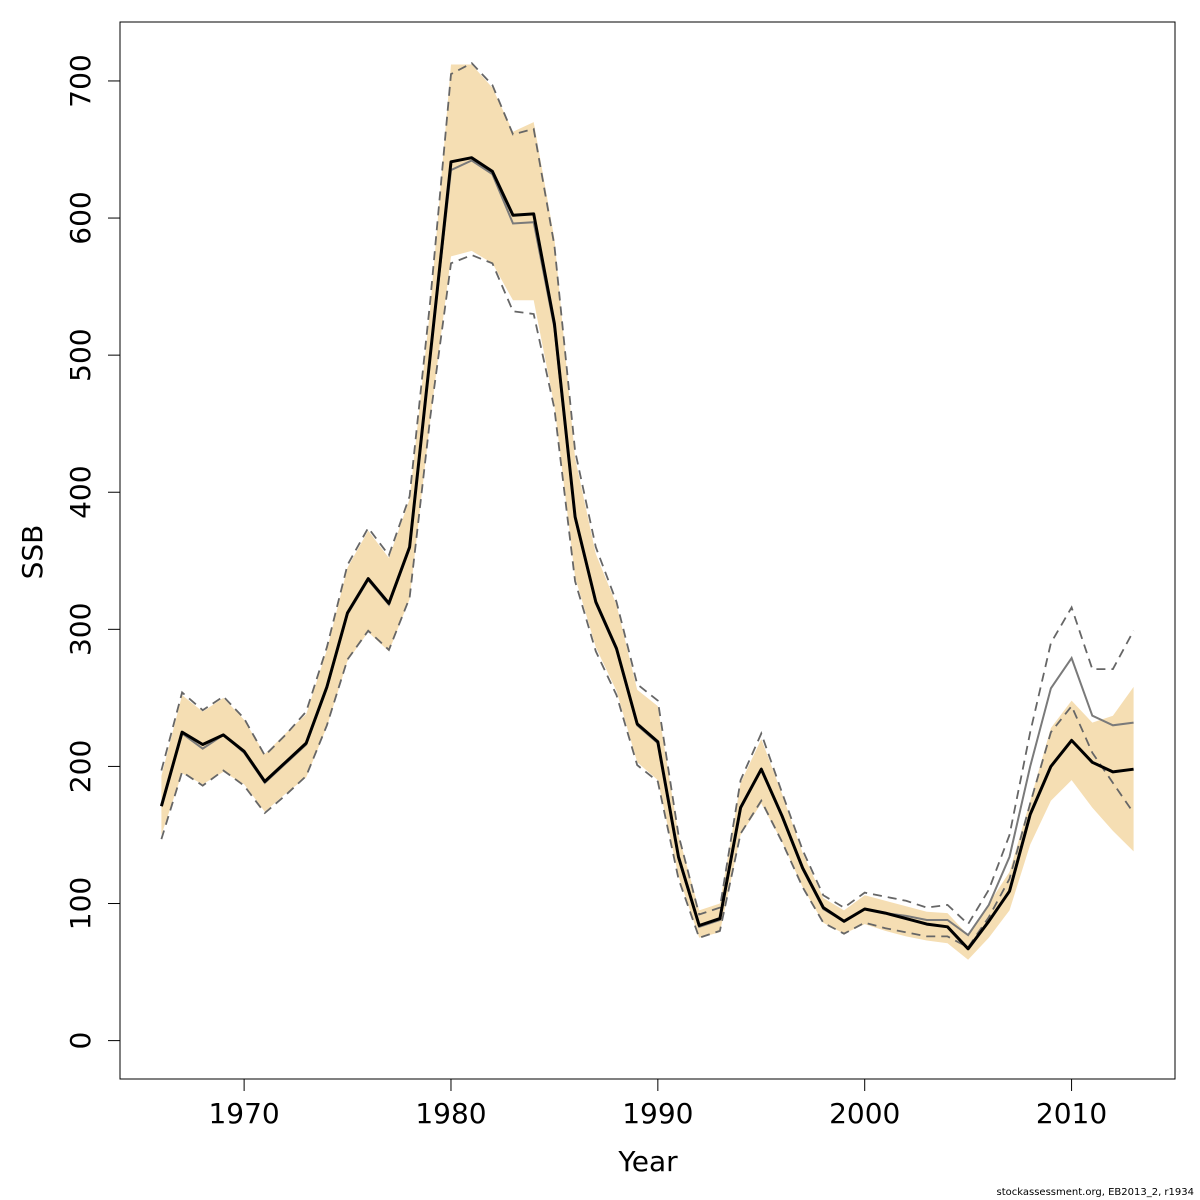  What do you see at coordinates (450, 1113) in the screenshot?
I see `x-tick-label: 1980` at bounding box center [450, 1113].